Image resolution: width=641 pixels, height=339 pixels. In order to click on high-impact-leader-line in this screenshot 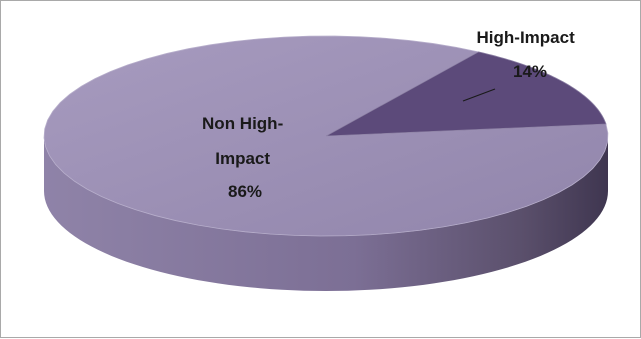, I will do `click(479, 95)`.